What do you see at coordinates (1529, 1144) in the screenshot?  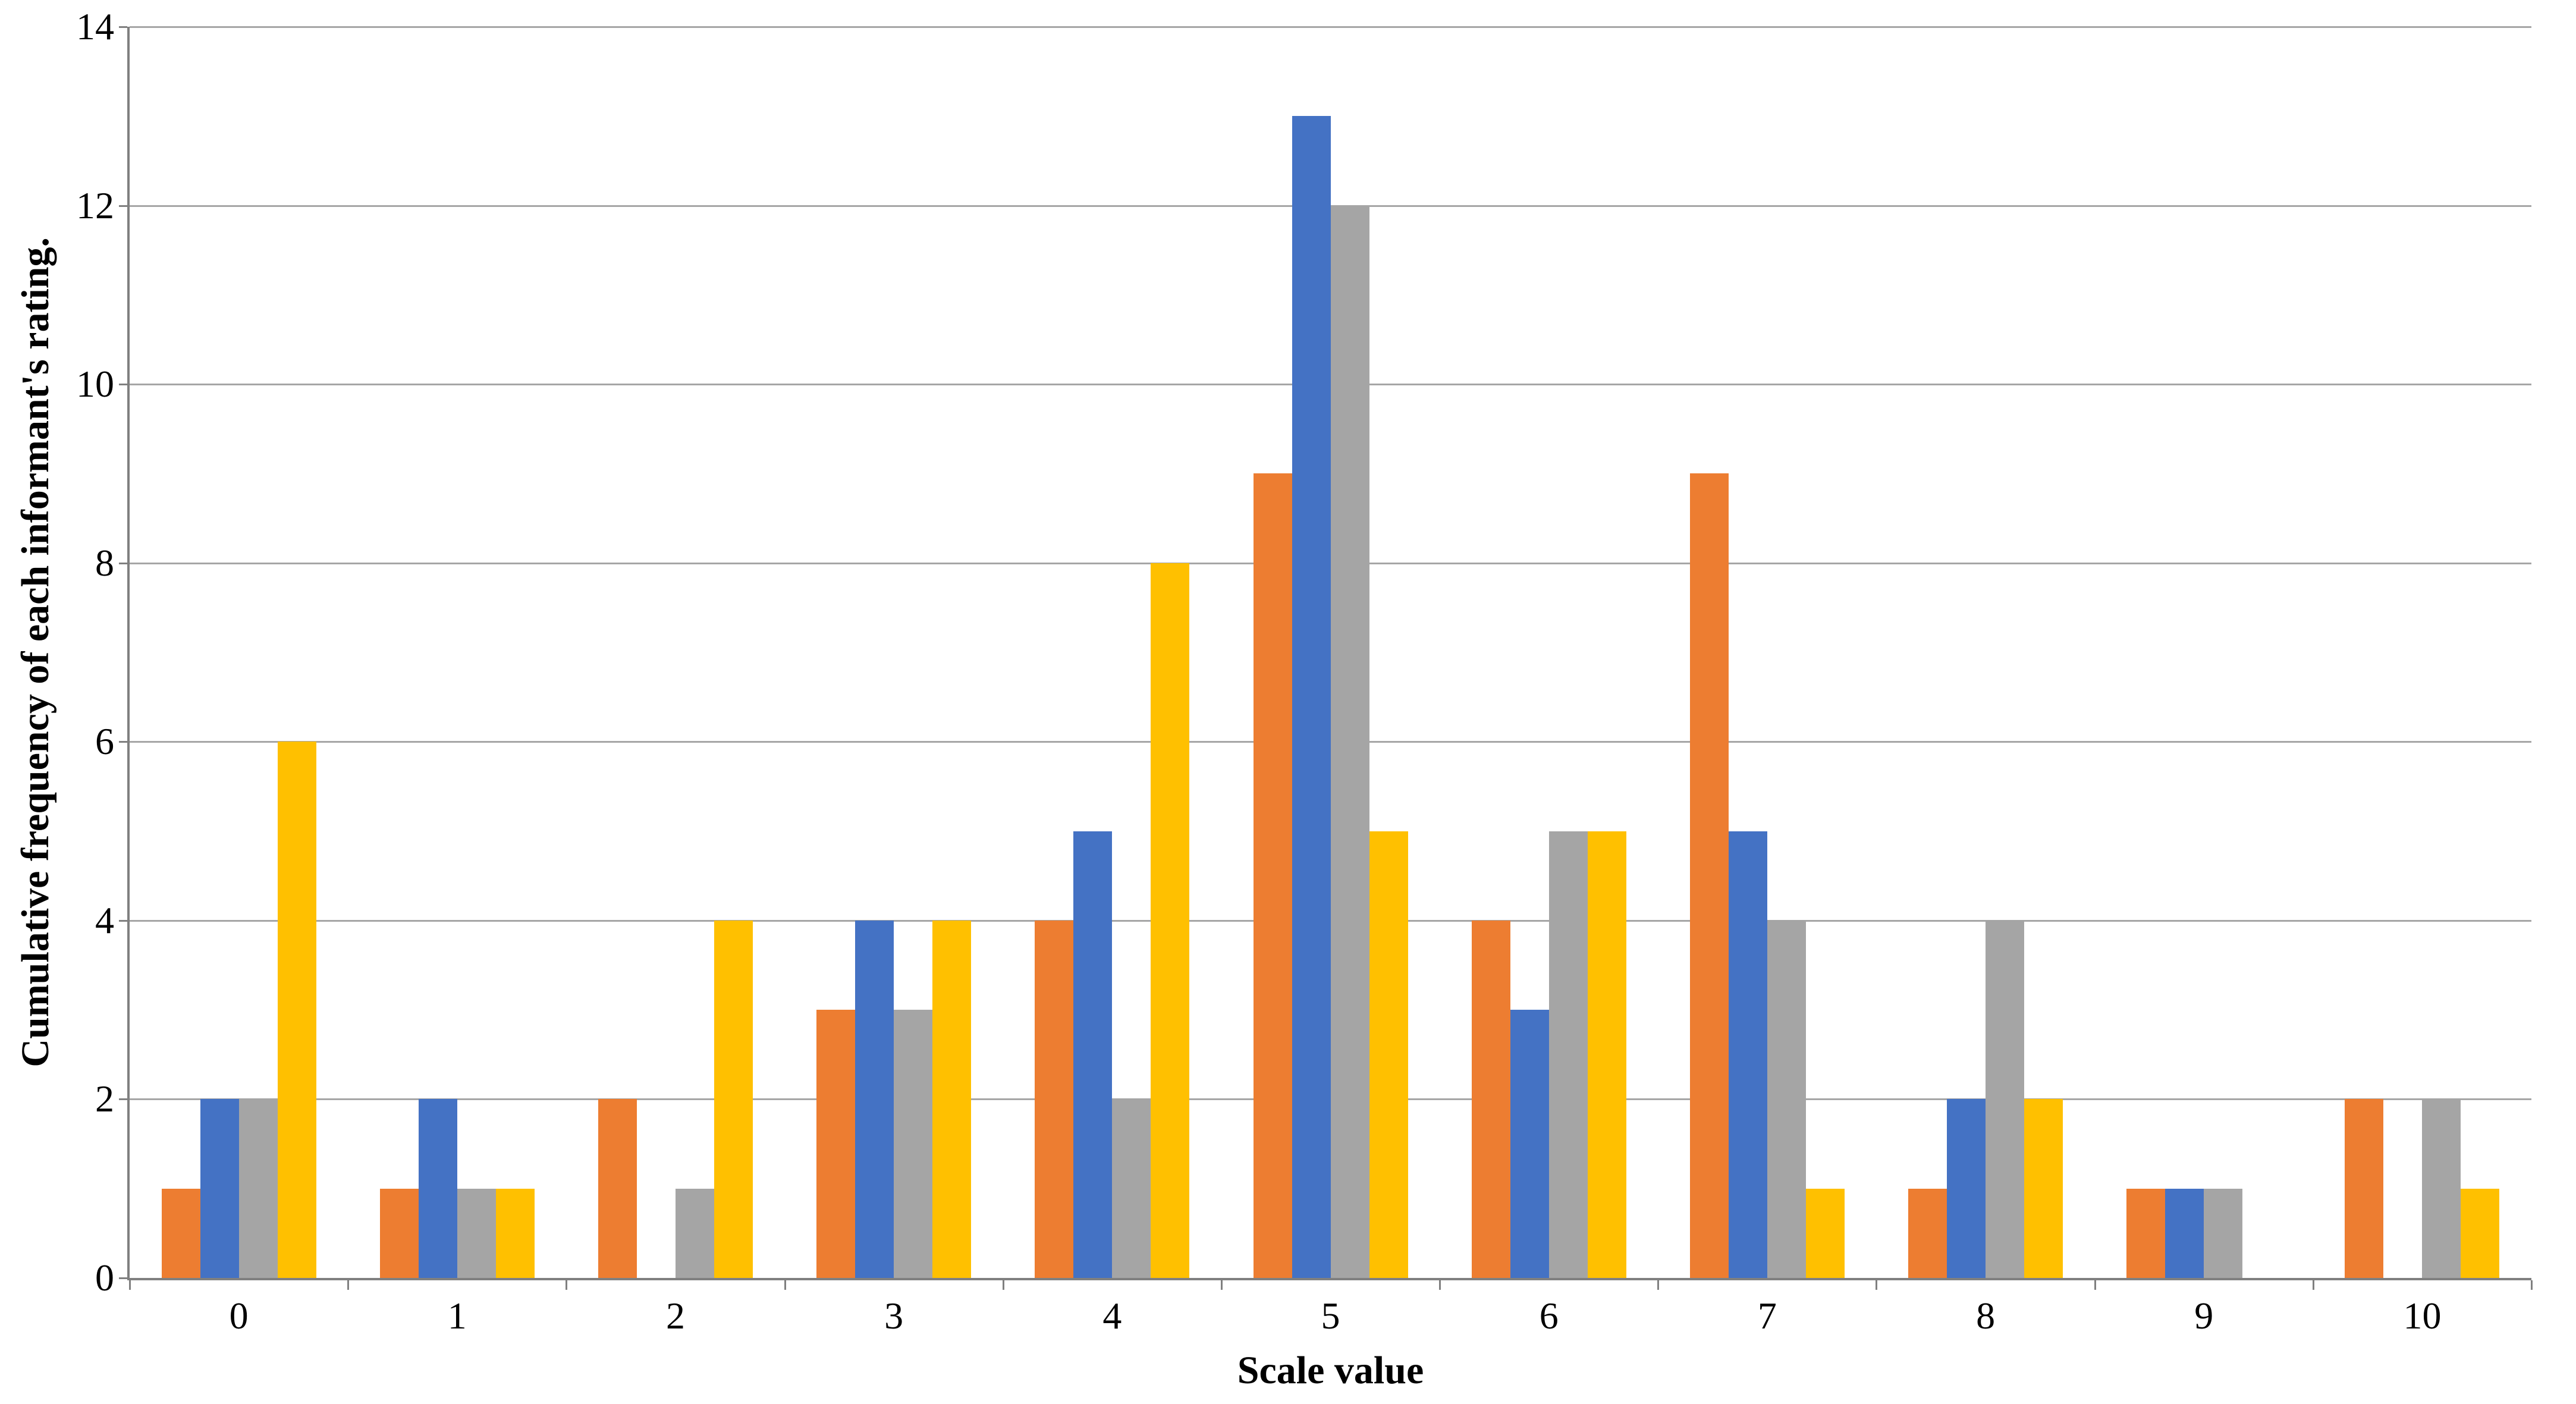 I see `bar-blue-x6` at bounding box center [1529, 1144].